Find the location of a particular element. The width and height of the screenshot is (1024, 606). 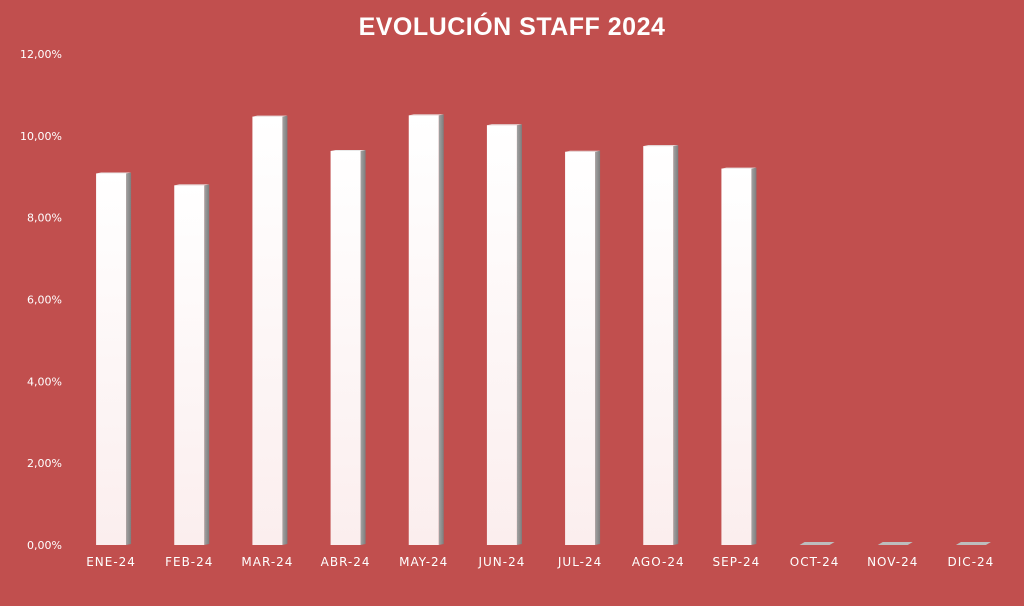

y-axis: 0,00% 2,00% 4,00% 6,00% 8,00% 10,00% 12,00% is located at coordinates (41, 300).